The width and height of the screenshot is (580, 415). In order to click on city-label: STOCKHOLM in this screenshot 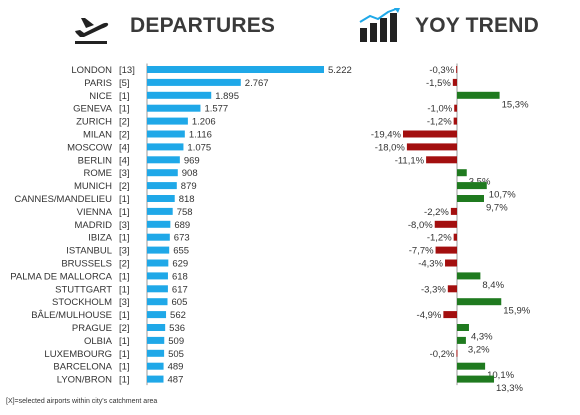, I will do `click(82, 302)`.